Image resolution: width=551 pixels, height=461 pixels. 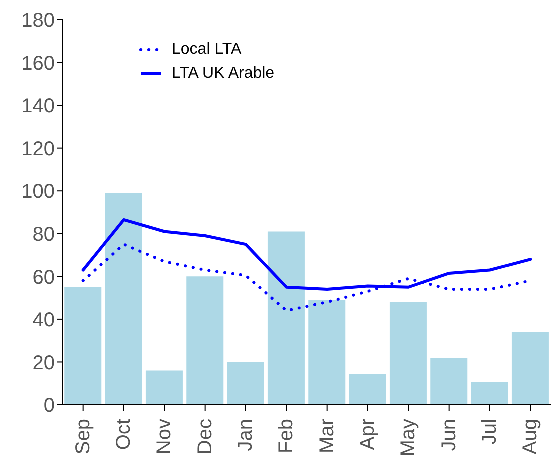 I want to click on y-tick-label: 60, so click(x=43, y=277).